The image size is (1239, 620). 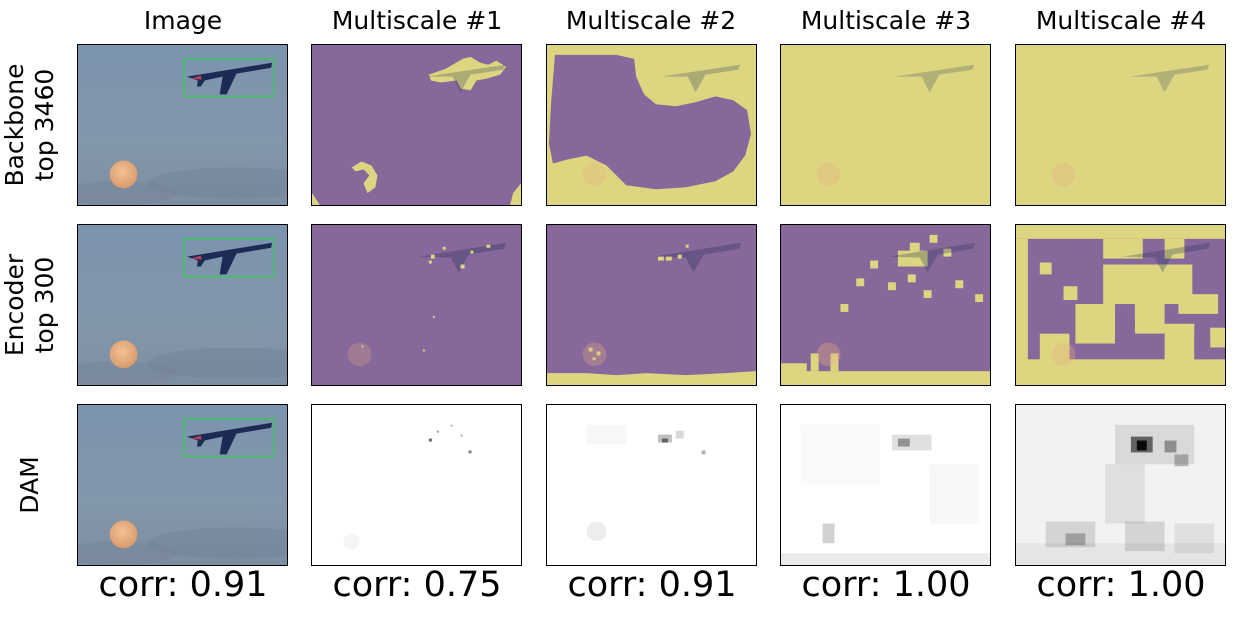 I want to click on mask-backbone-ms4, so click(x=1120, y=125).